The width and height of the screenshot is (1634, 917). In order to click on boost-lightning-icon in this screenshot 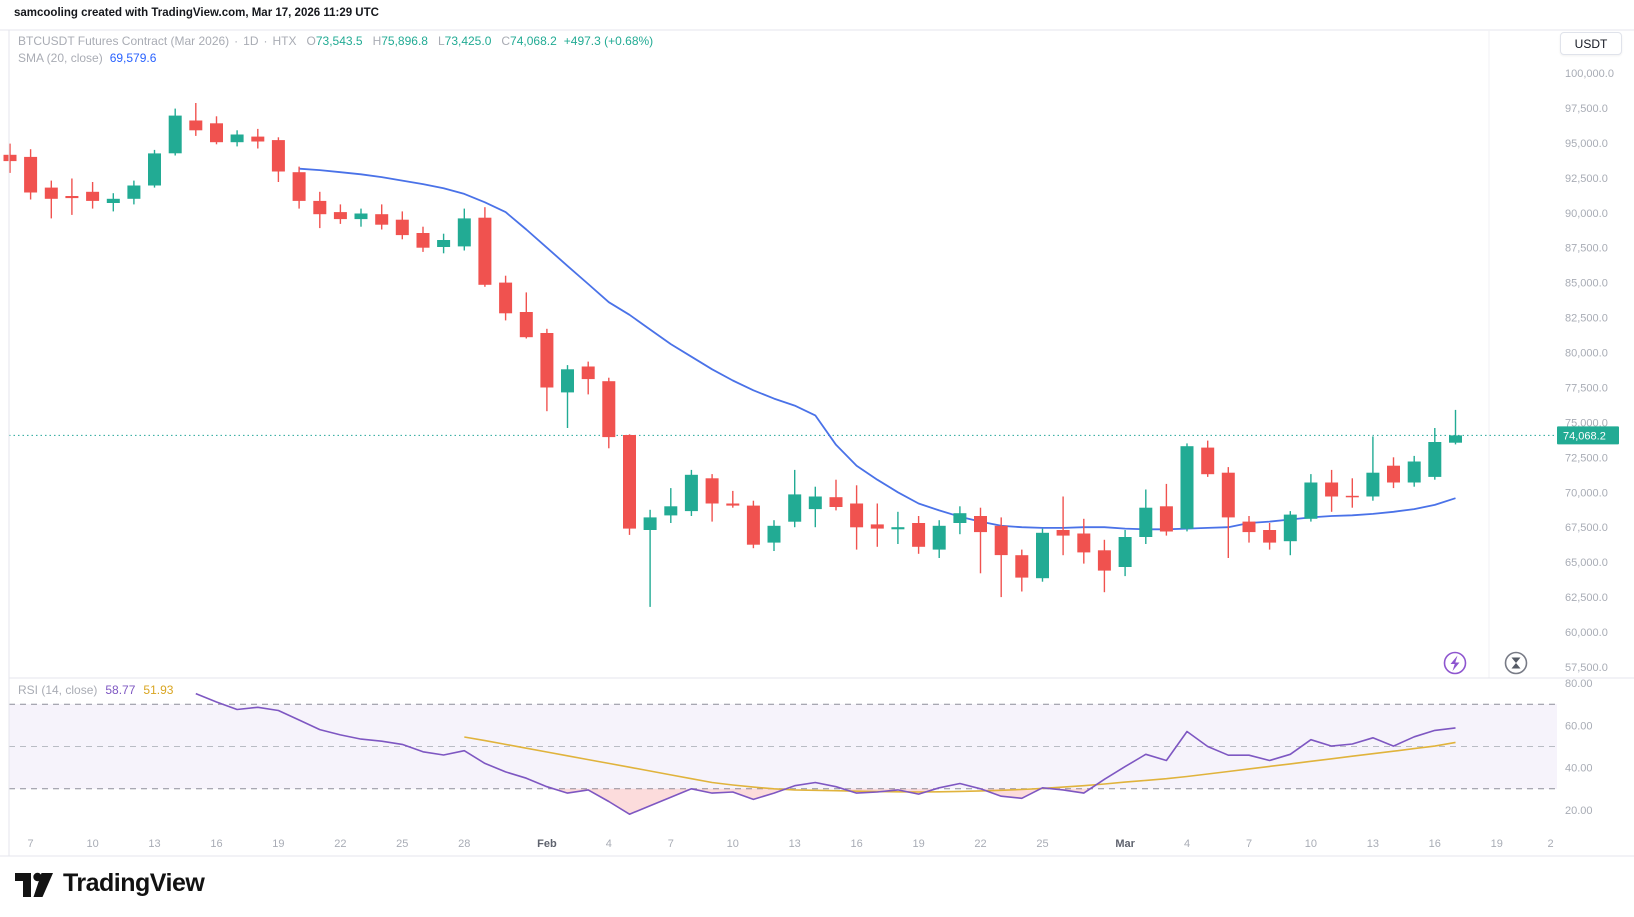, I will do `click(1455, 663)`.